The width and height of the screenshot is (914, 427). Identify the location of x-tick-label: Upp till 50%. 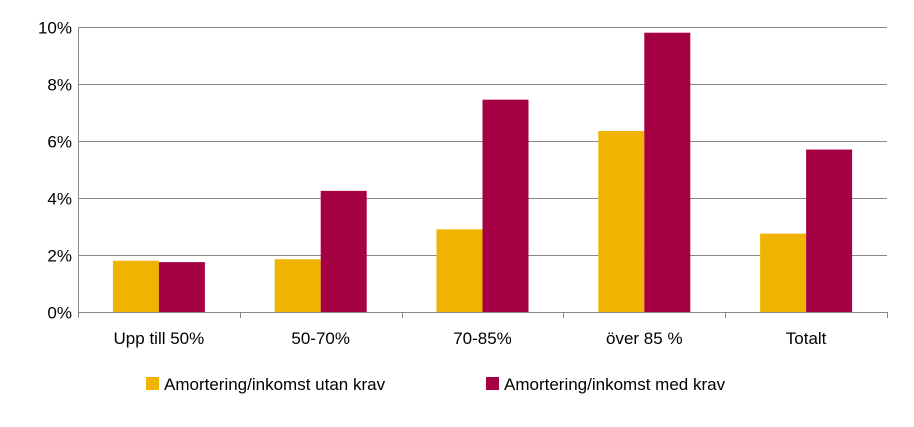
(159, 338).